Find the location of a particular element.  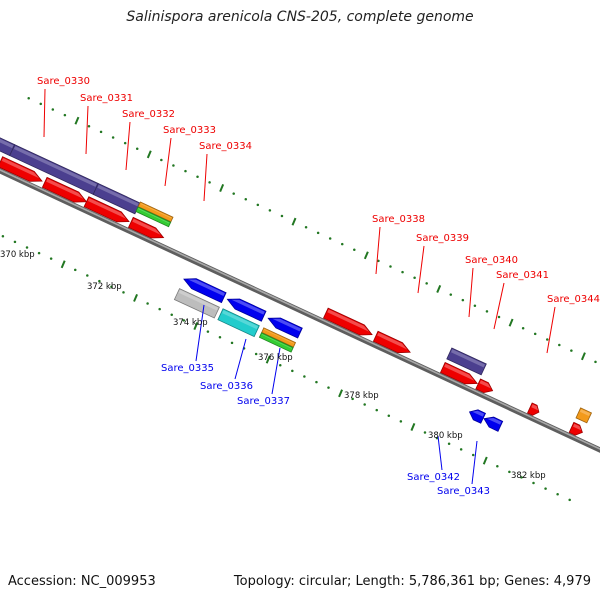

domain-bar-grey is located at coordinates (196, 303).